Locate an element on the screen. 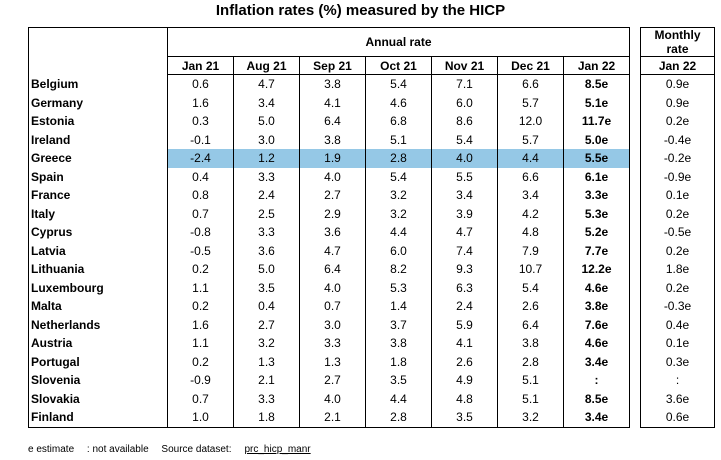 The image size is (721, 460). annual-rate-cell: 4.6e is located at coordinates (596, 287).